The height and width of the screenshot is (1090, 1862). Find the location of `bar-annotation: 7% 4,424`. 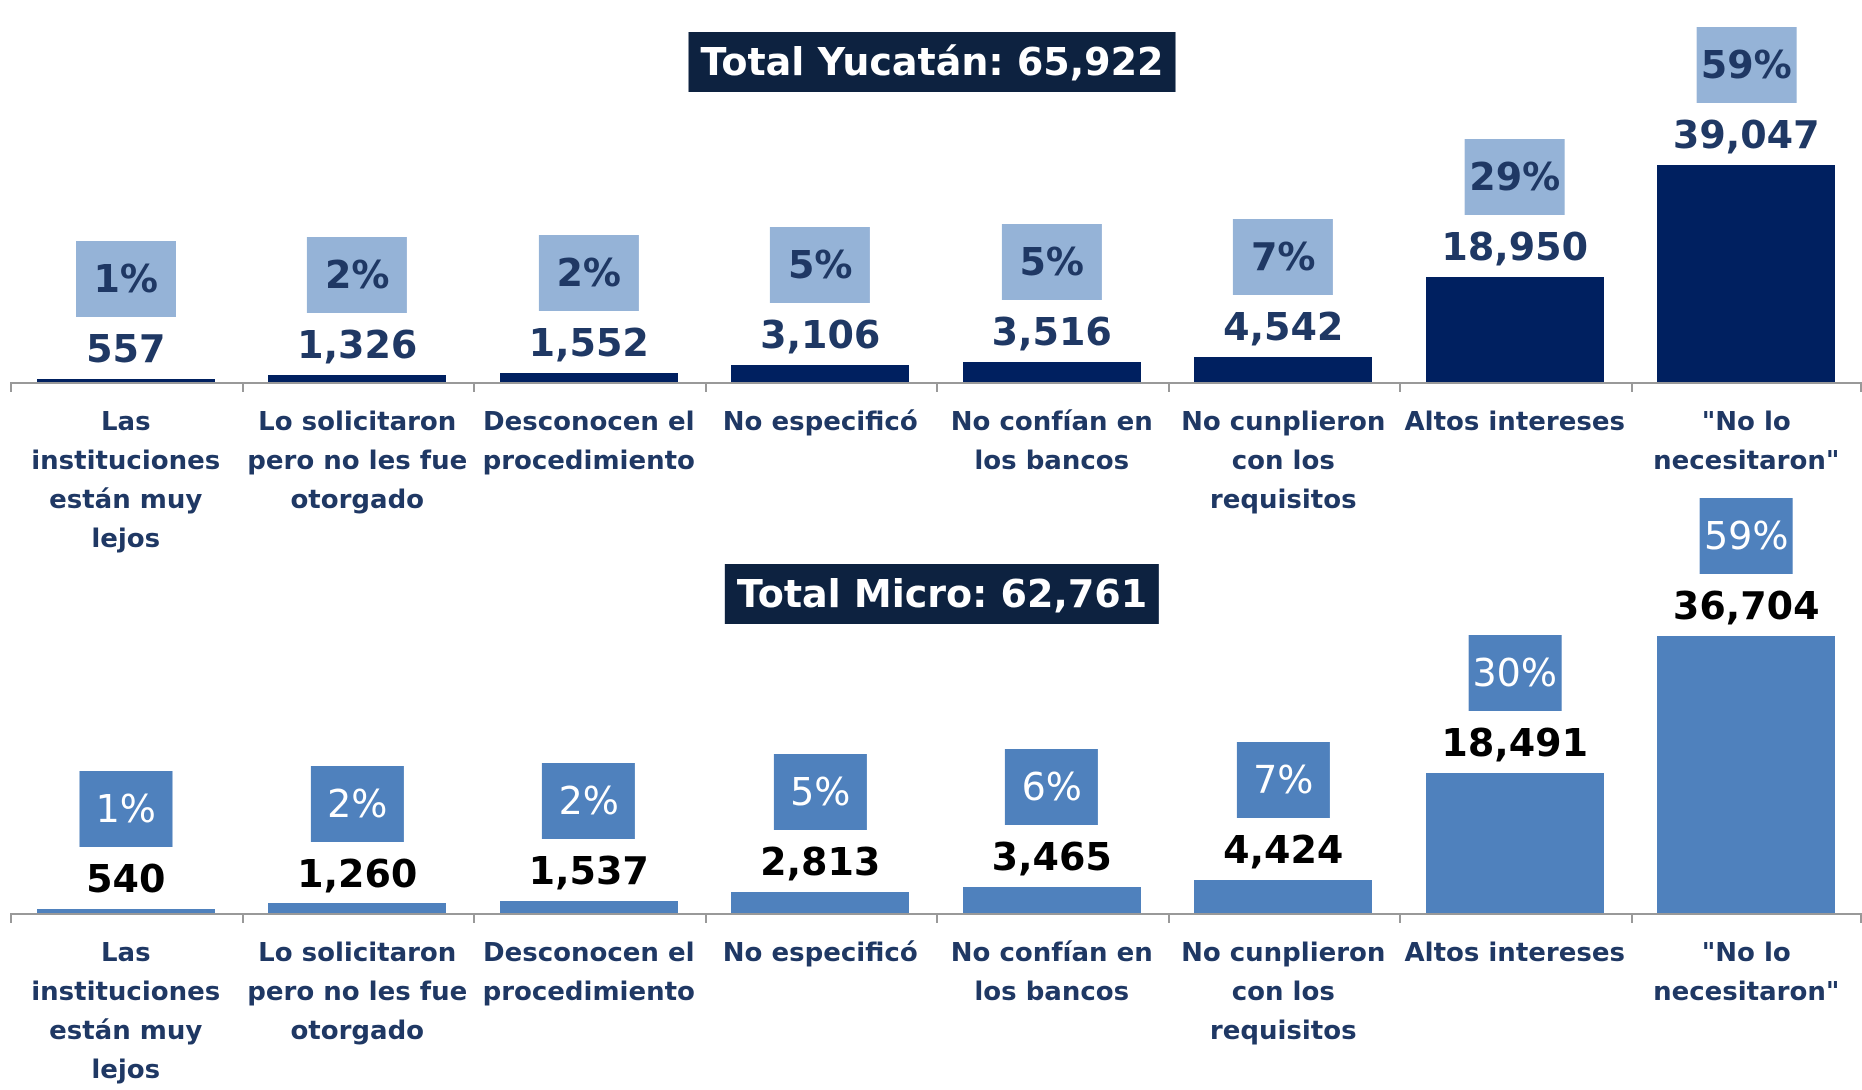

bar-annotation: 7% 4,424 is located at coordinates (1283, 806).